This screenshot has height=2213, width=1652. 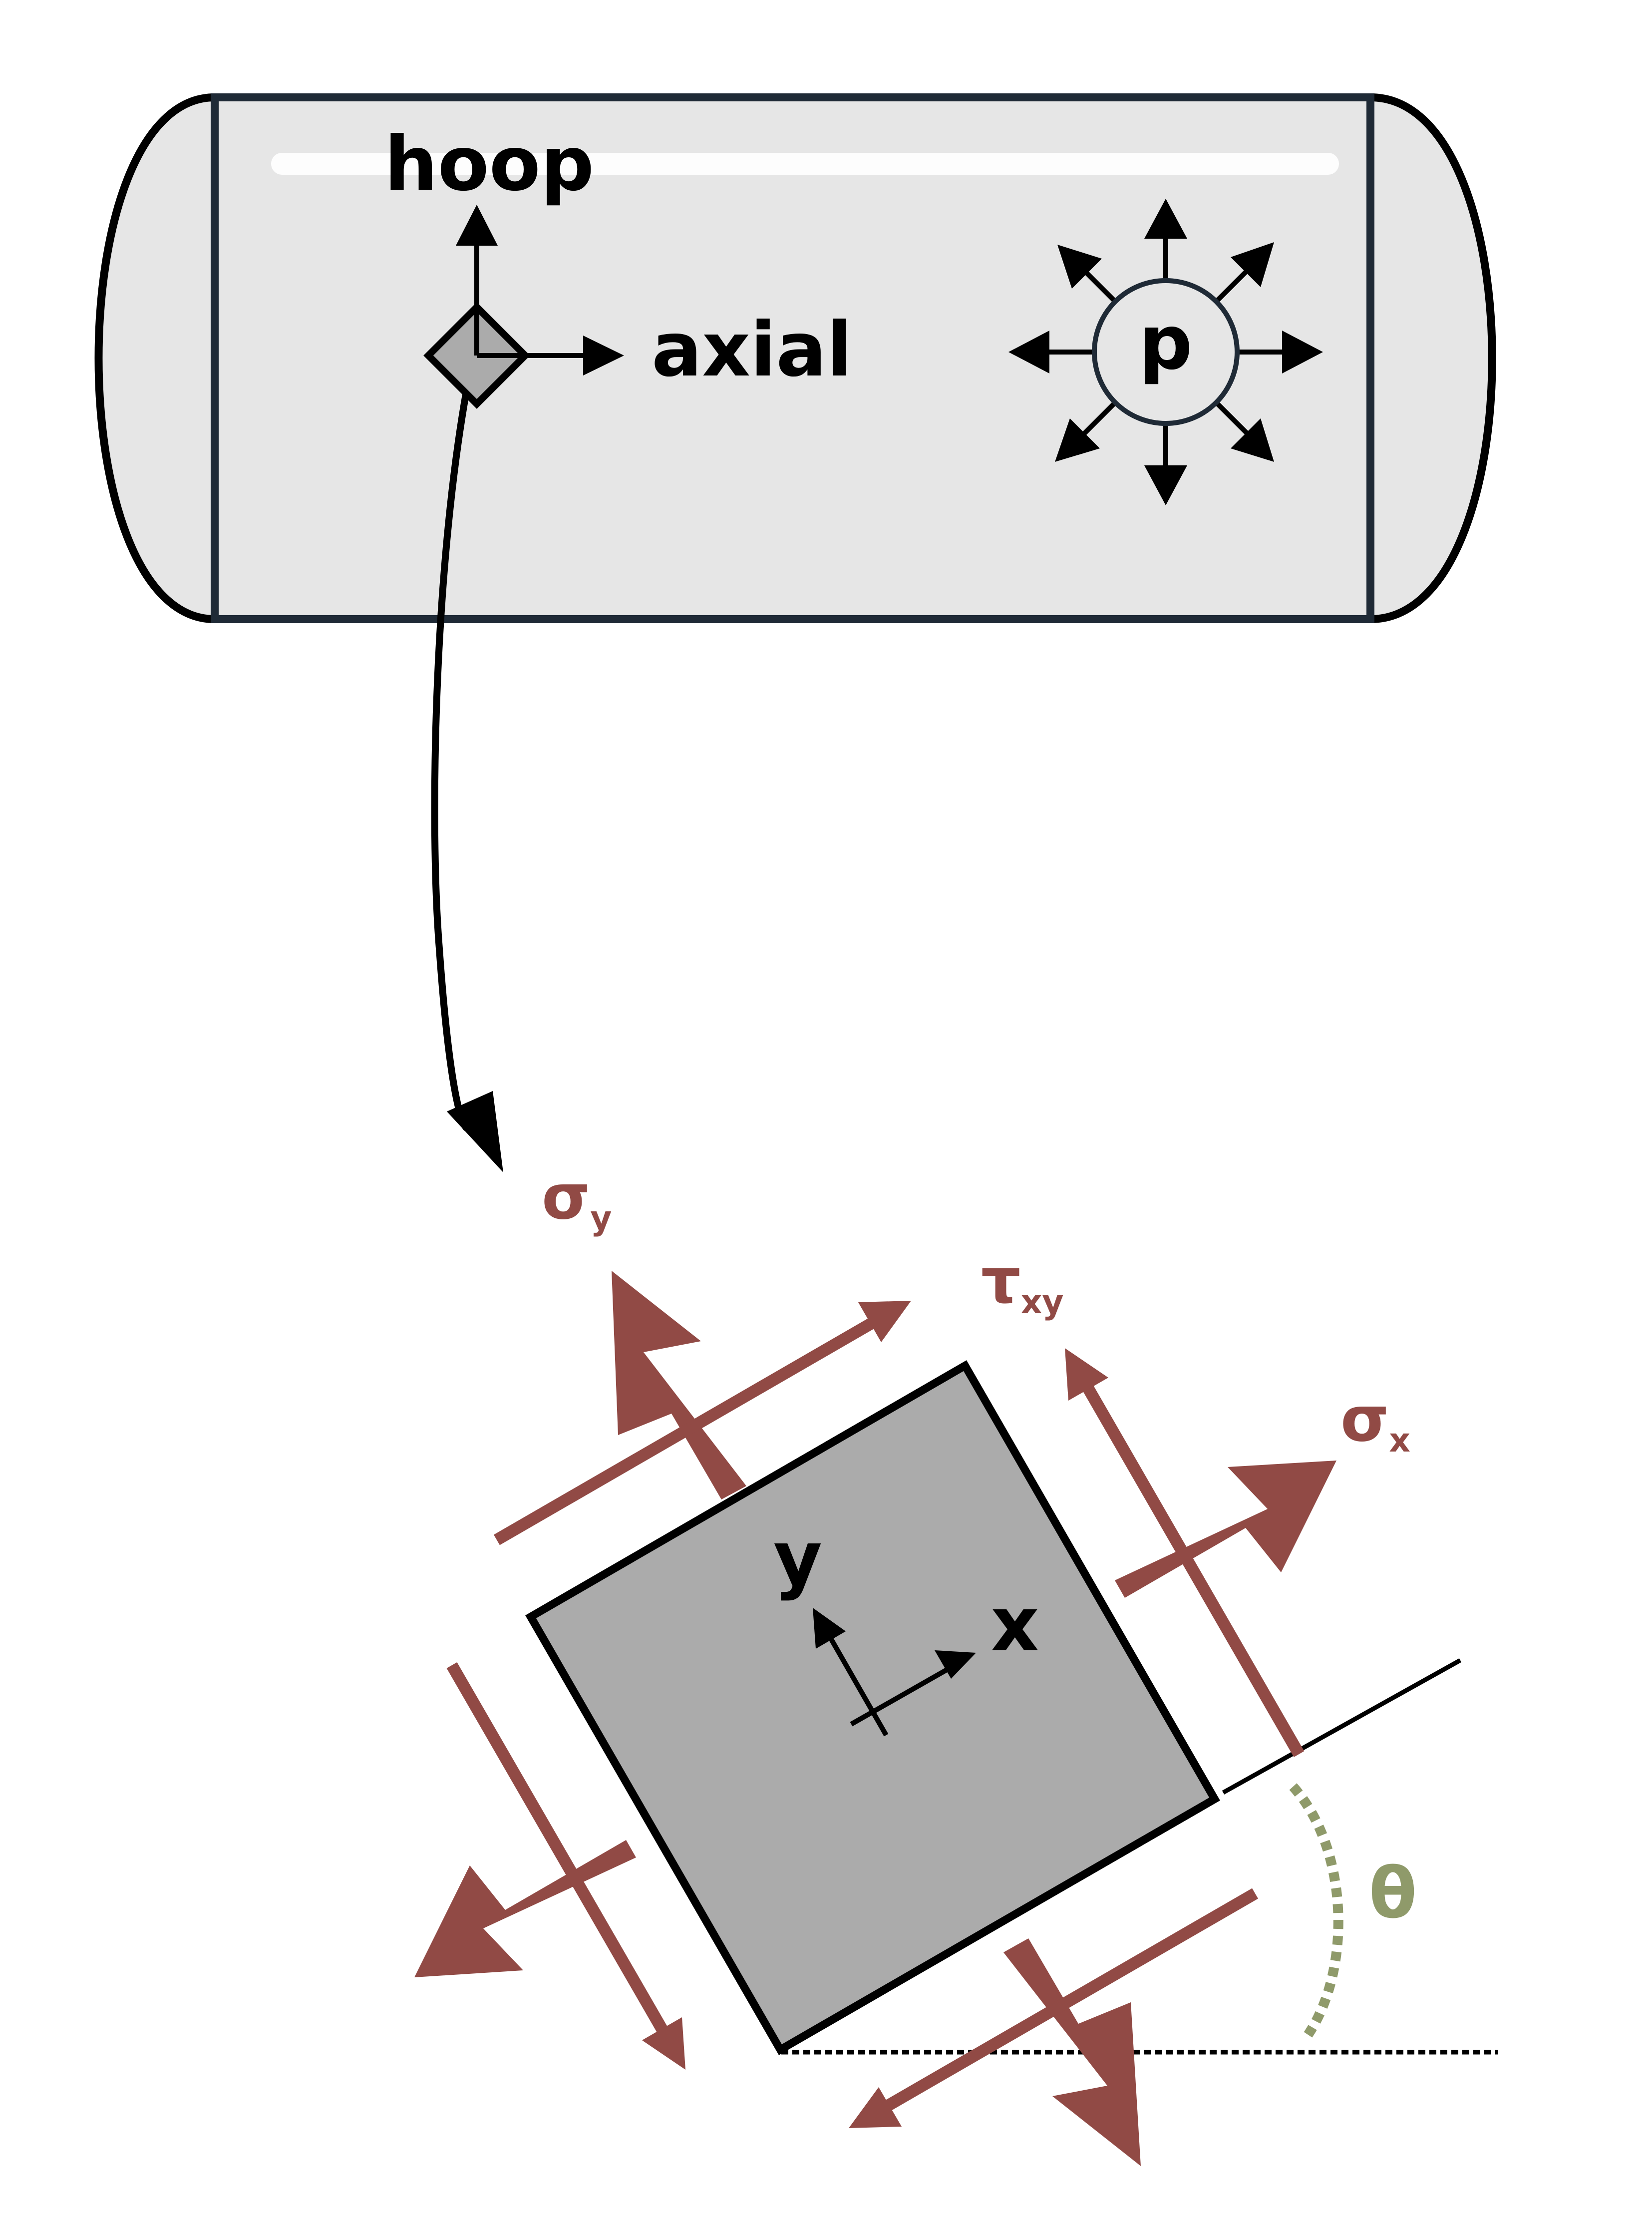 What do you see at coordinates (451, 762) in the screenshot?
I see `zoom-connector-curve` at bounding box center [451, 762].